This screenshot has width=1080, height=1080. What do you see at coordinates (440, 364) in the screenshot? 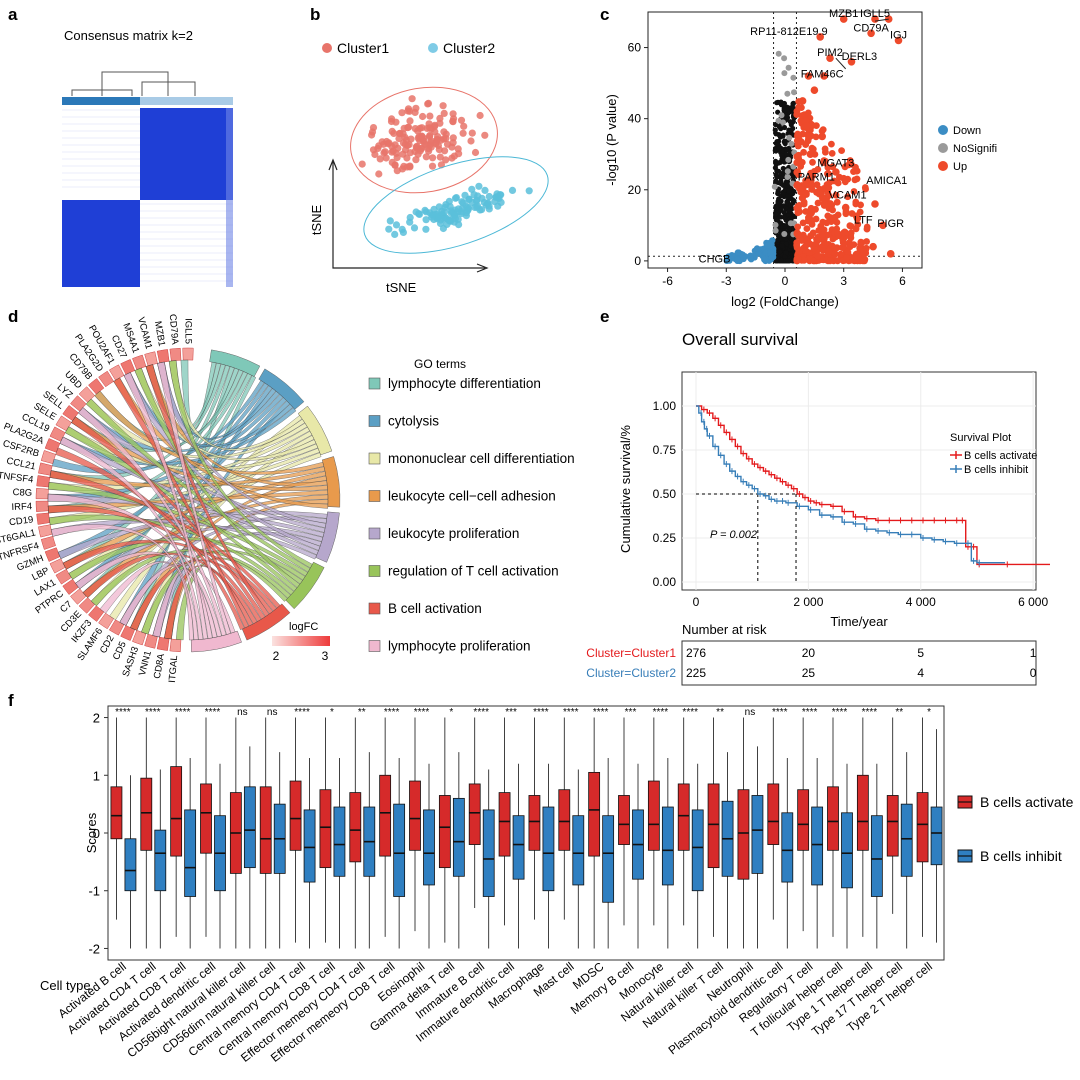
I see `go-legend-title: GO terms` at bounding box center [440, 364].